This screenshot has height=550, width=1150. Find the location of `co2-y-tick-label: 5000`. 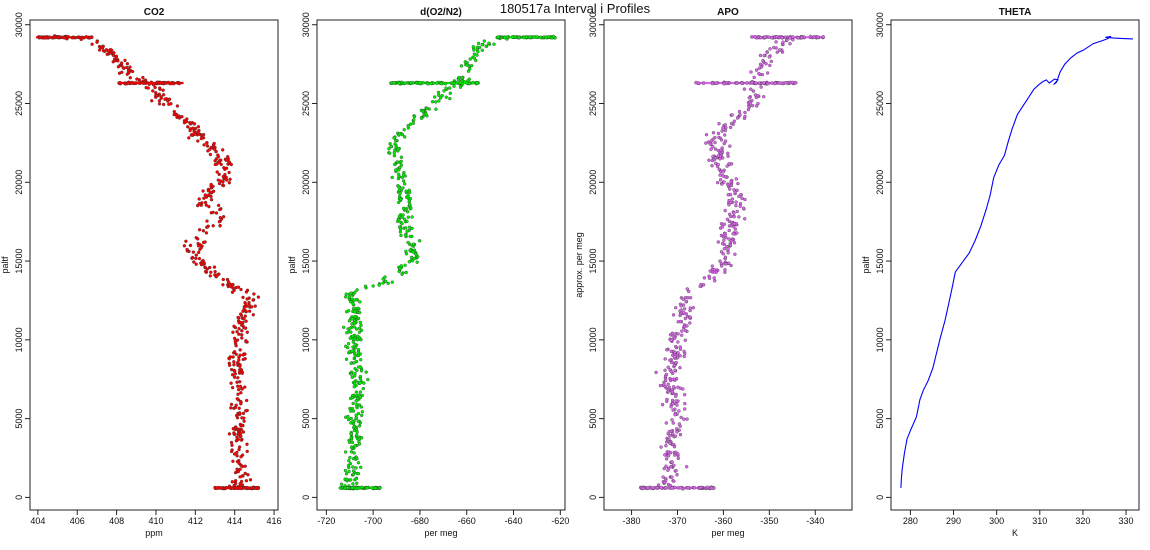

co2-y-tick-label: 5000 is located at coordinates (19, 419).